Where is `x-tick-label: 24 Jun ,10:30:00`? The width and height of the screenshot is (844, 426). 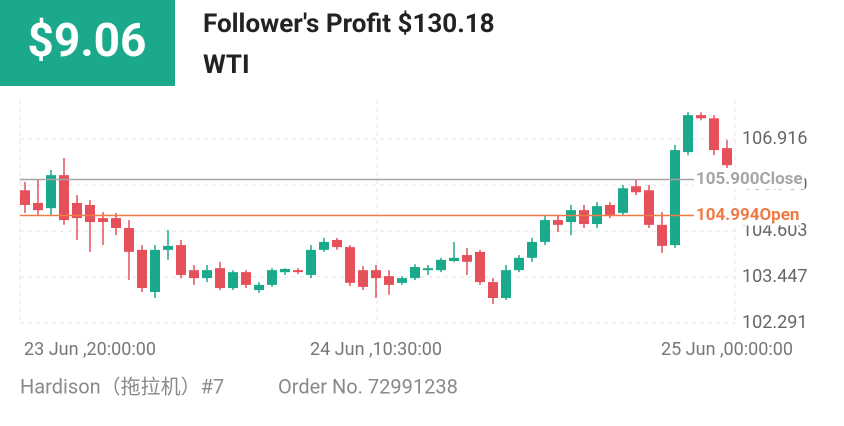
x-tick-label: 24 Jun ,10:30:00 is located at coordinates (376, 349).